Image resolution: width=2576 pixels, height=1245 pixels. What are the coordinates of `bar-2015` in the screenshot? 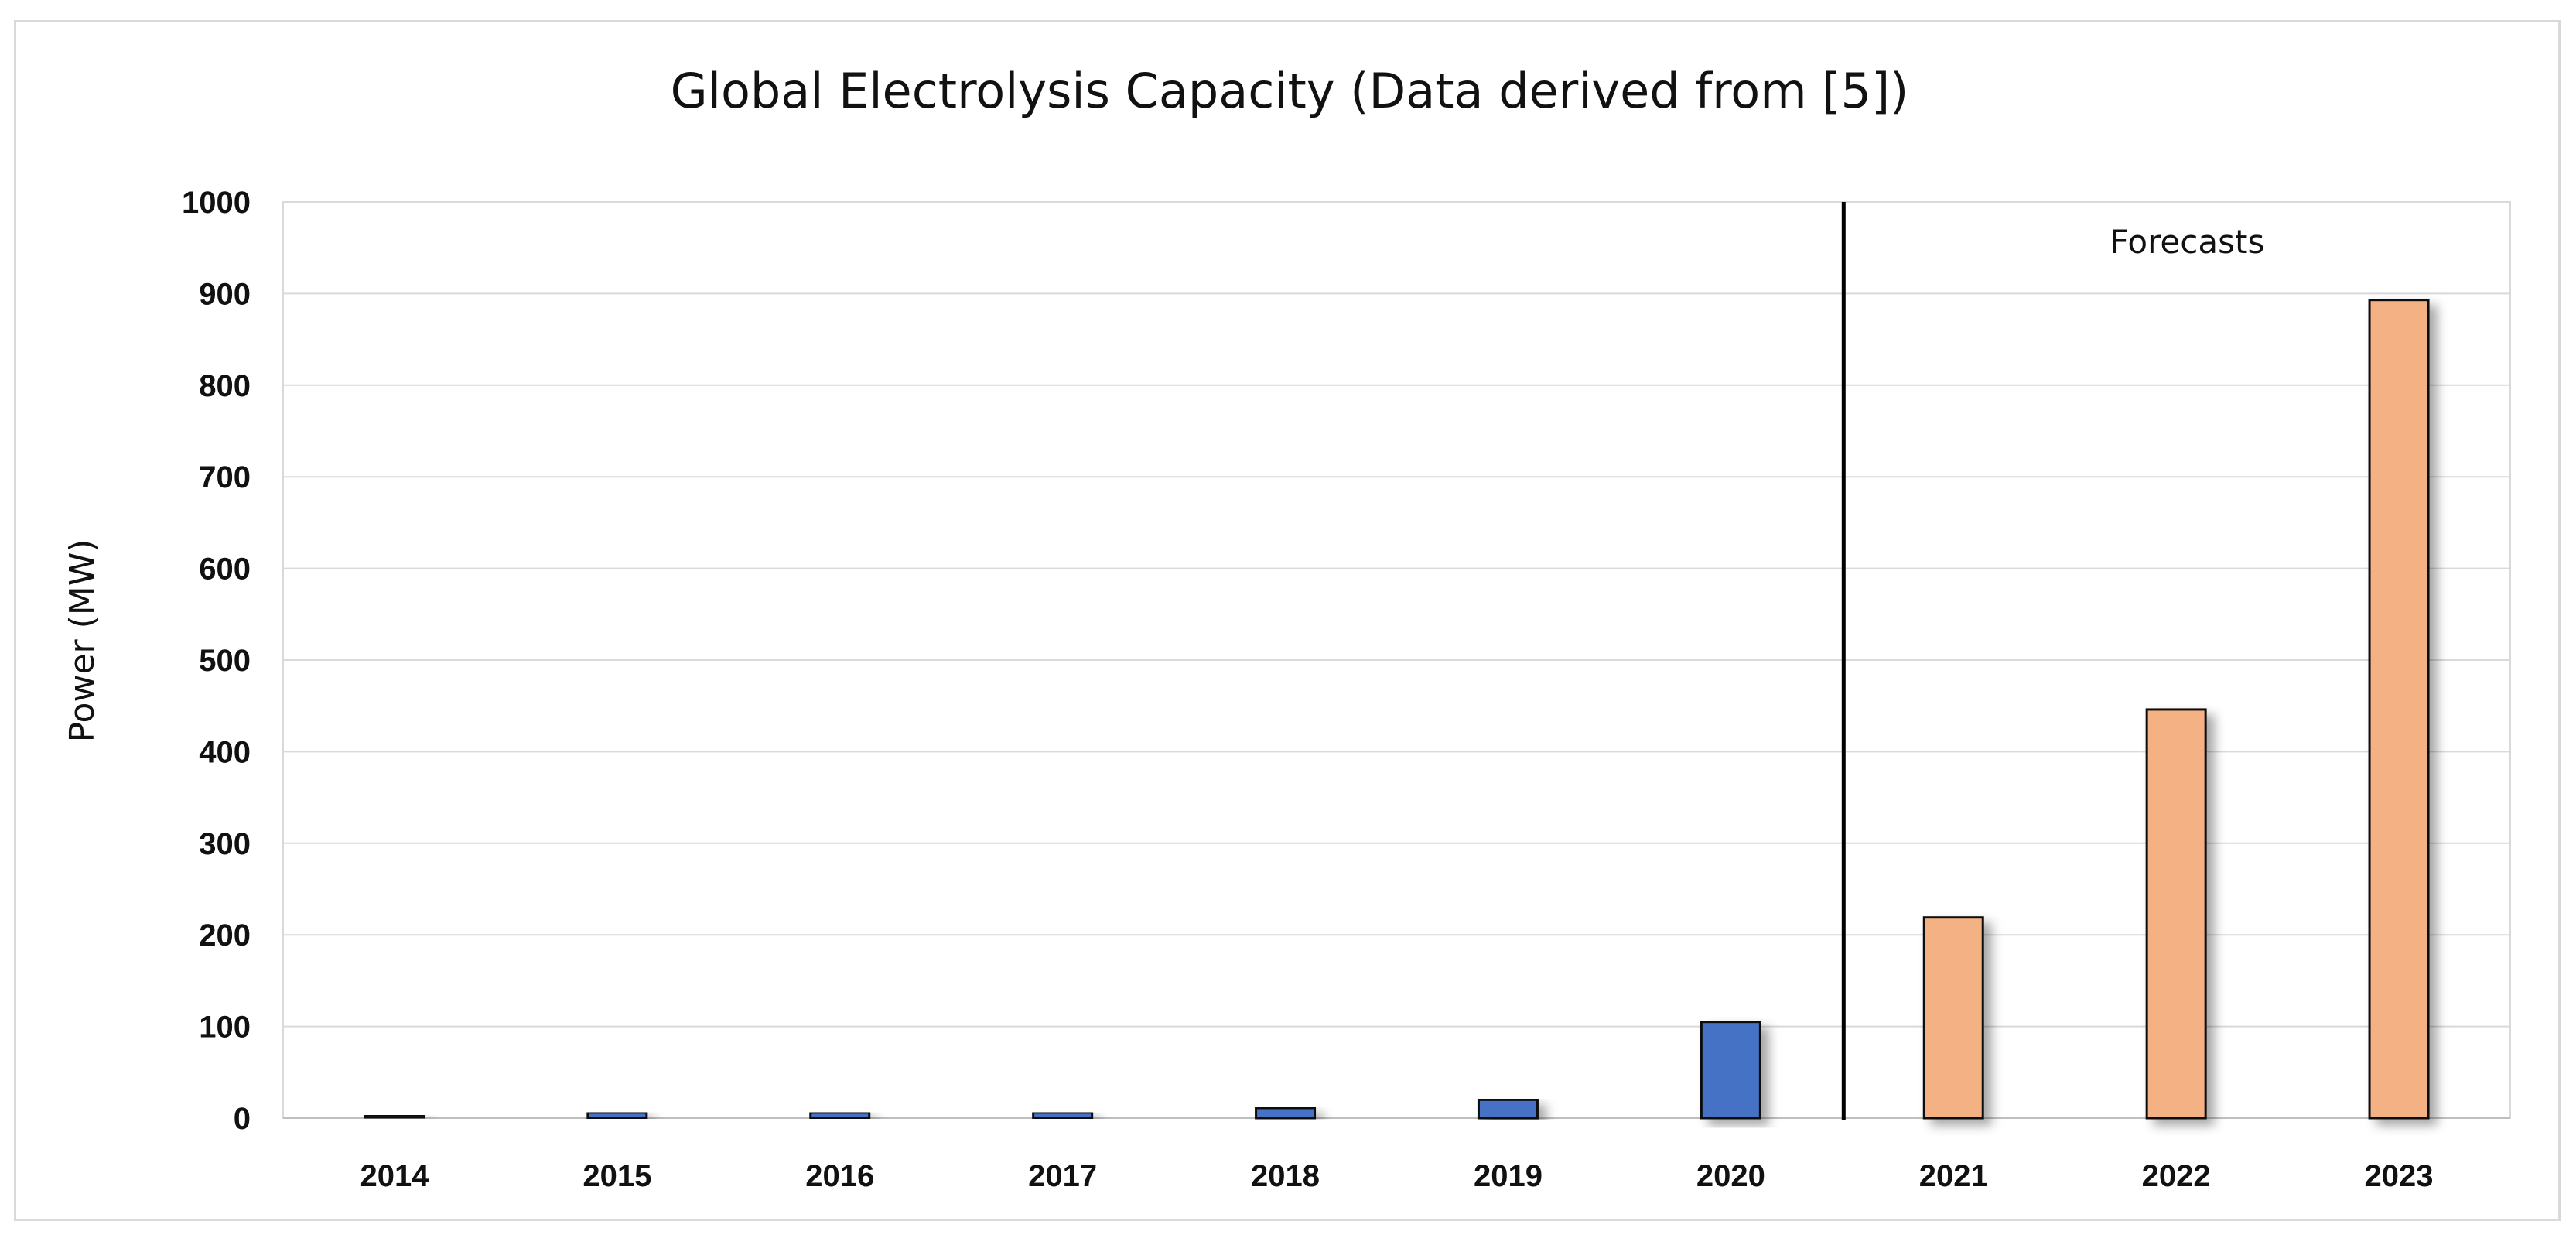 It's located at (617, 1115).